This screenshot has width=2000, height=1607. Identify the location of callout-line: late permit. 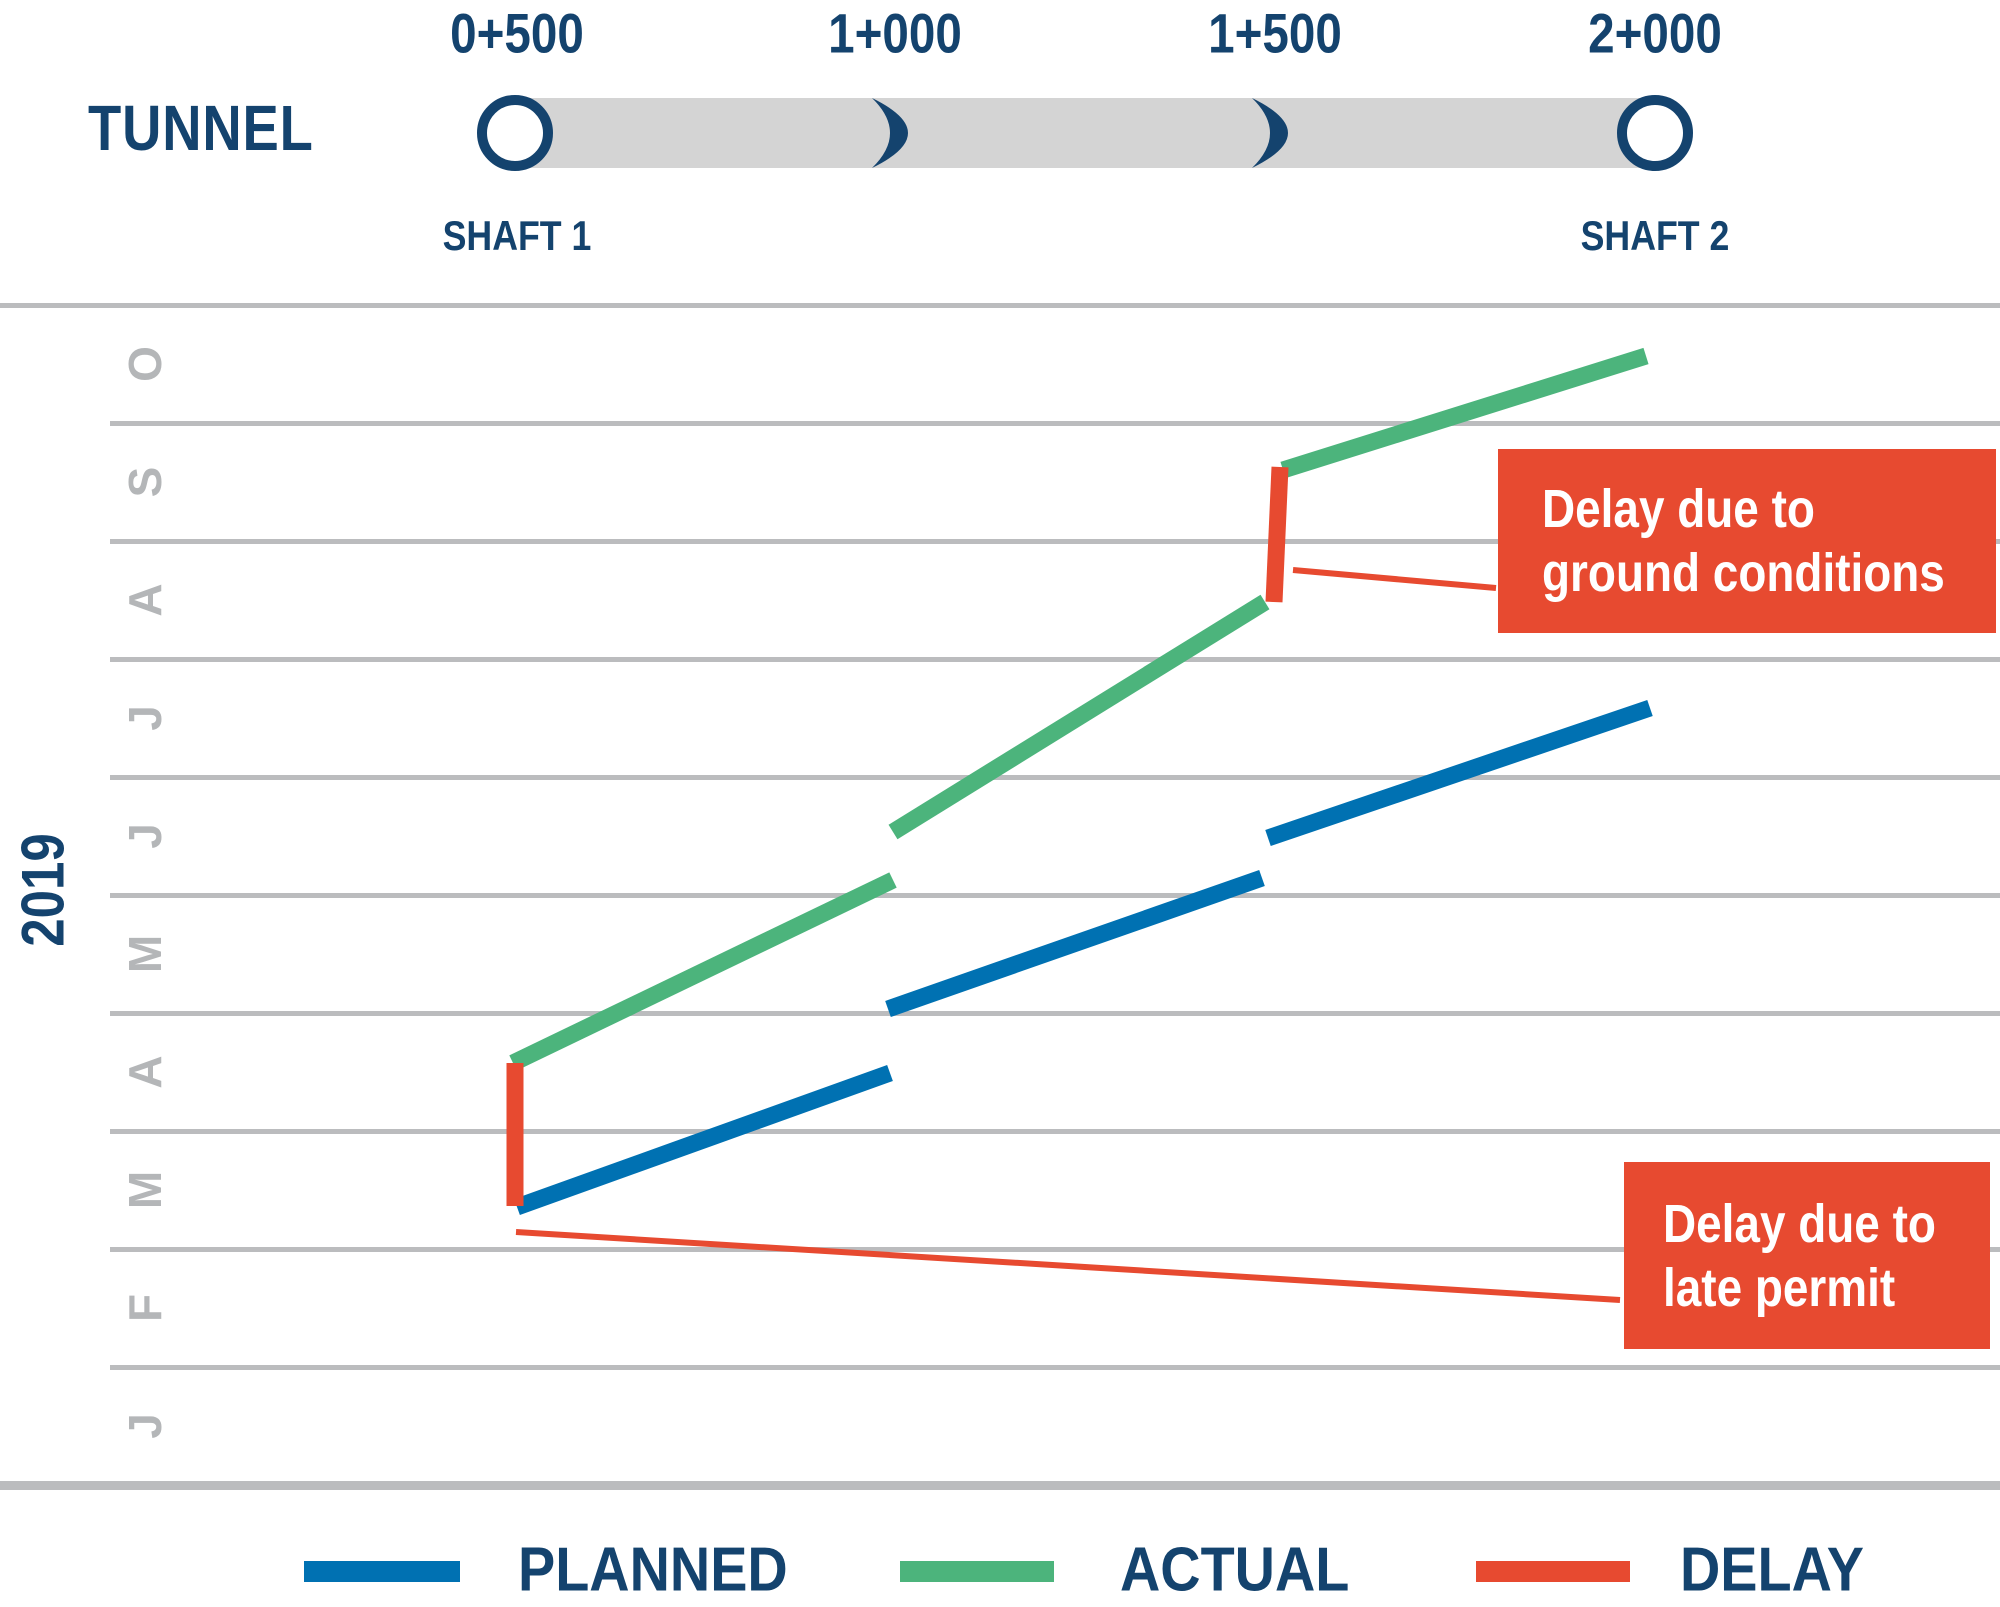
(1779, 1287).